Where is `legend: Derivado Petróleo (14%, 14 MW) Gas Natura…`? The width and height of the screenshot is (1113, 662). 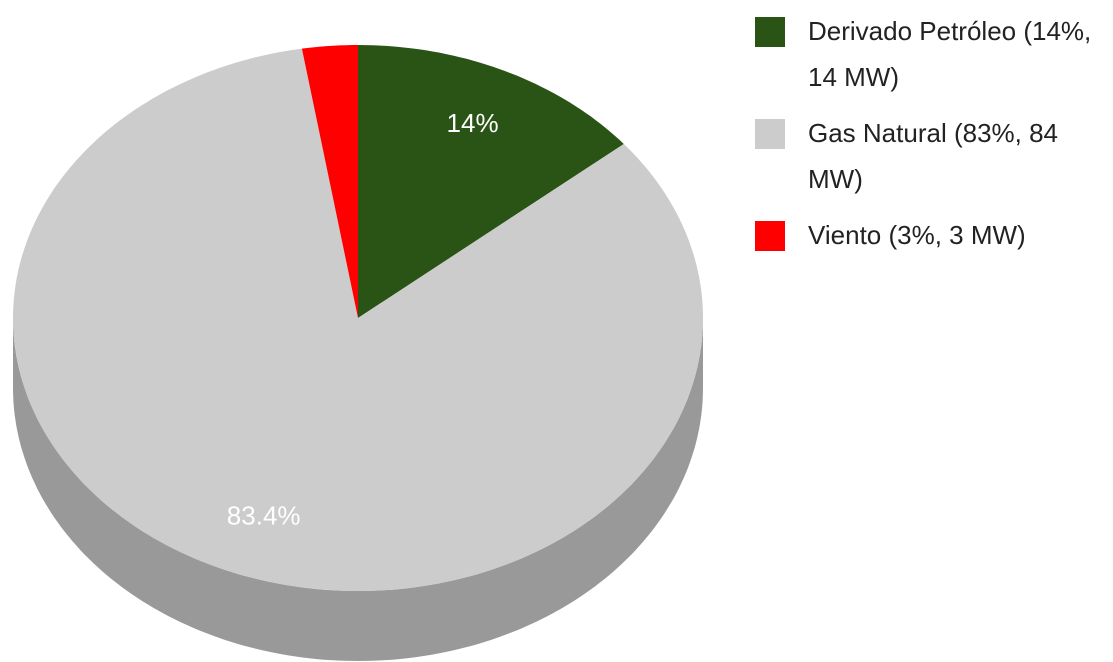
legend: Derivado Petróleo (14%, 14 MW) Gas Natura… is located at coordinates (931, 138).